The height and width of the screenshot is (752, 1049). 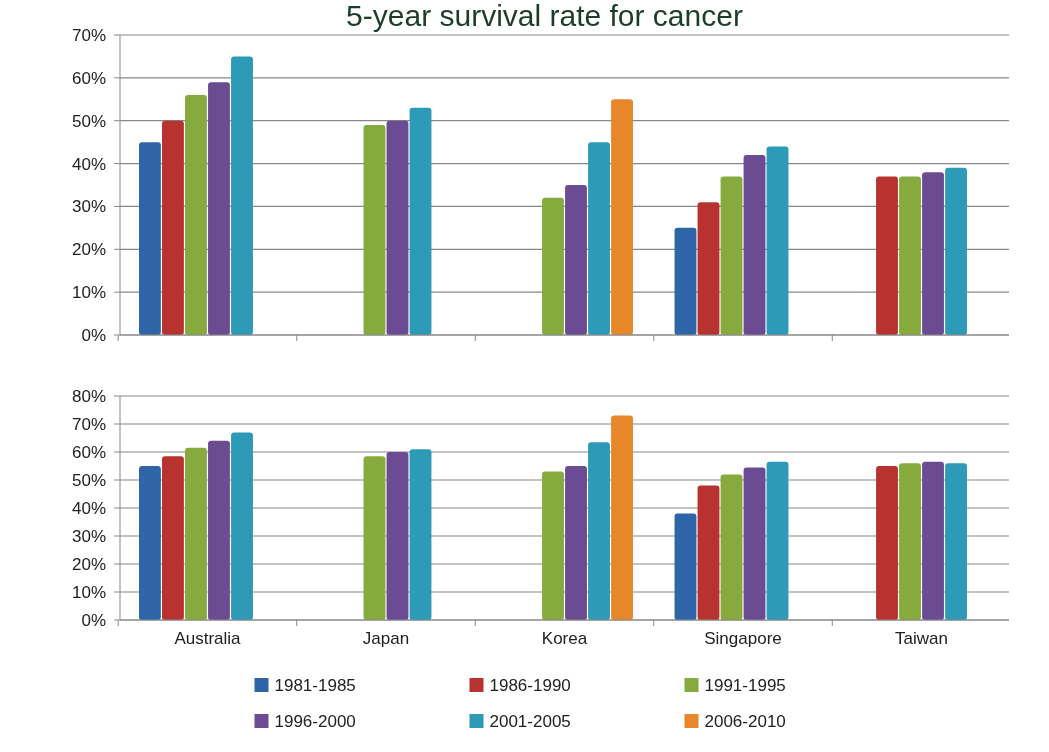 I want to click on legend-label: 1981-1985, so click(x=315, y=685).